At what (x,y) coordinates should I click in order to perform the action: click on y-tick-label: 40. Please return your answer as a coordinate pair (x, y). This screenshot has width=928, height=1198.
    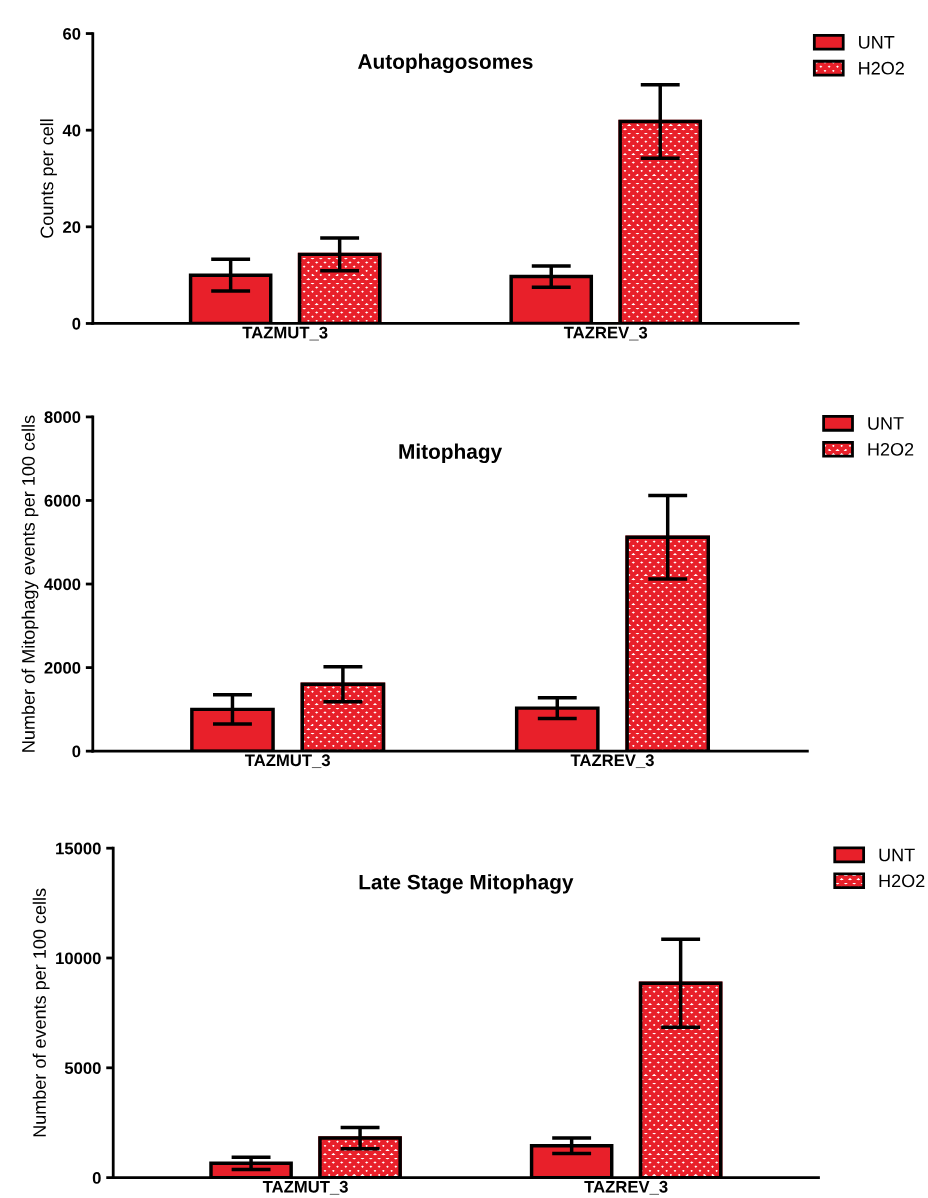
    Looking at the image, I should click on (71, 130).